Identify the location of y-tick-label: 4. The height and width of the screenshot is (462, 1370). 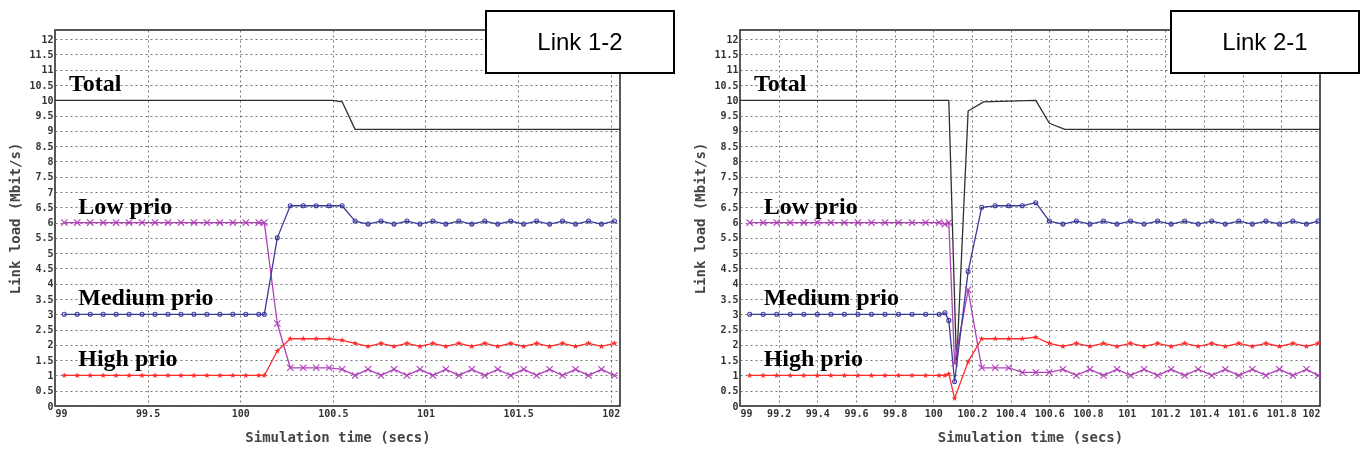
(735, 284).